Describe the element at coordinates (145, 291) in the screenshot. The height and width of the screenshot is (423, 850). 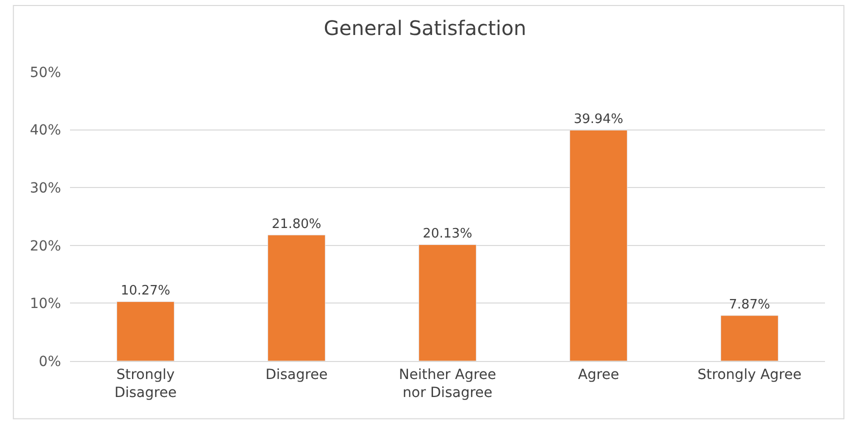
I see `data-label: 10.27%` at that location.